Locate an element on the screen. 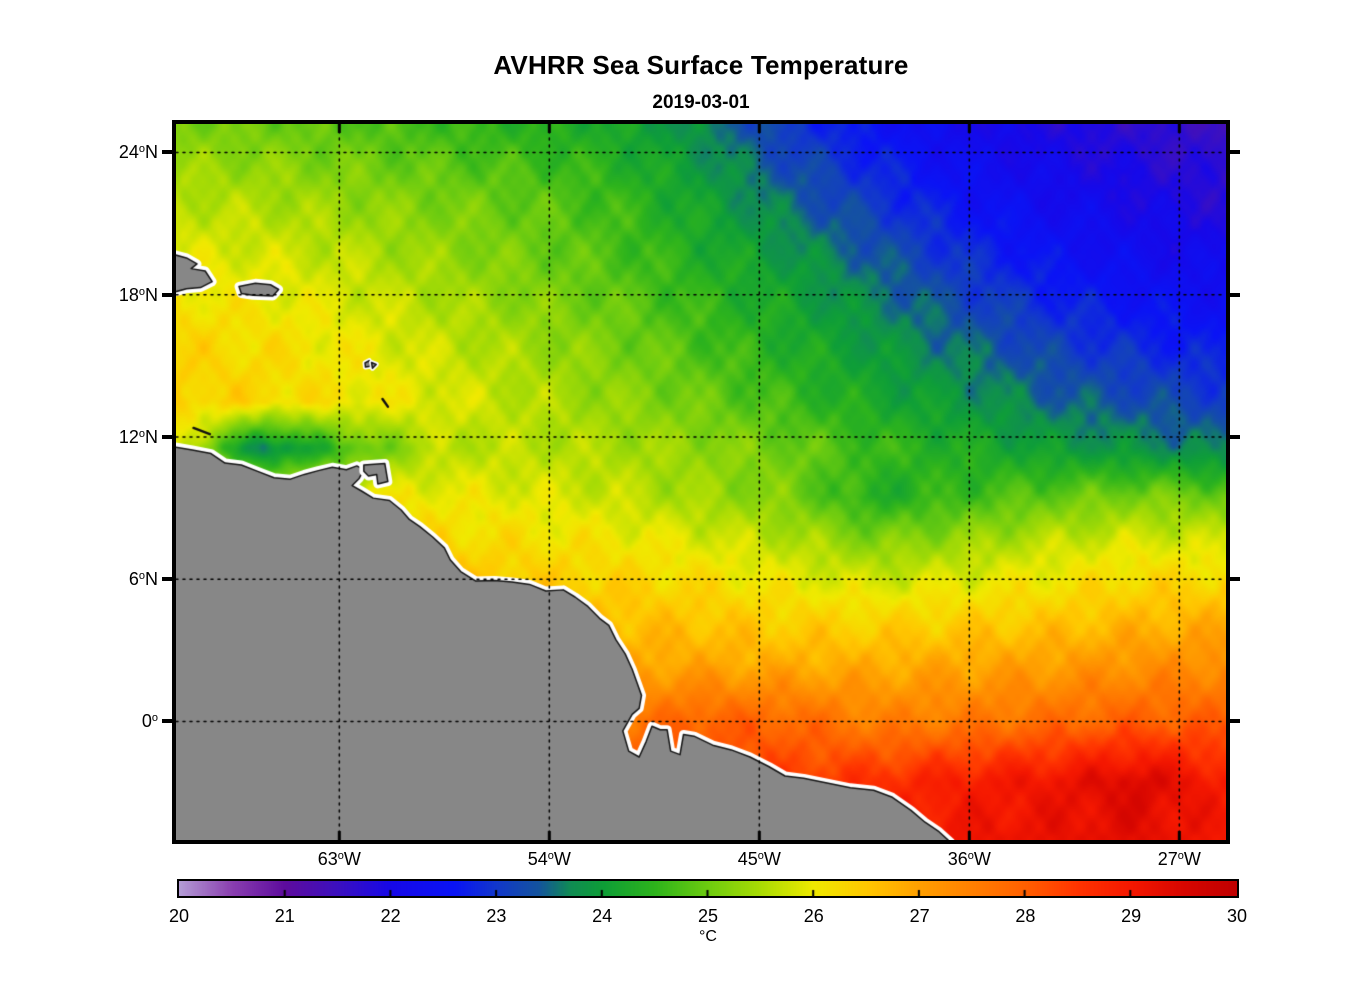  colorbar-tick-label-21: 21 is located at coordinates (284, 916).